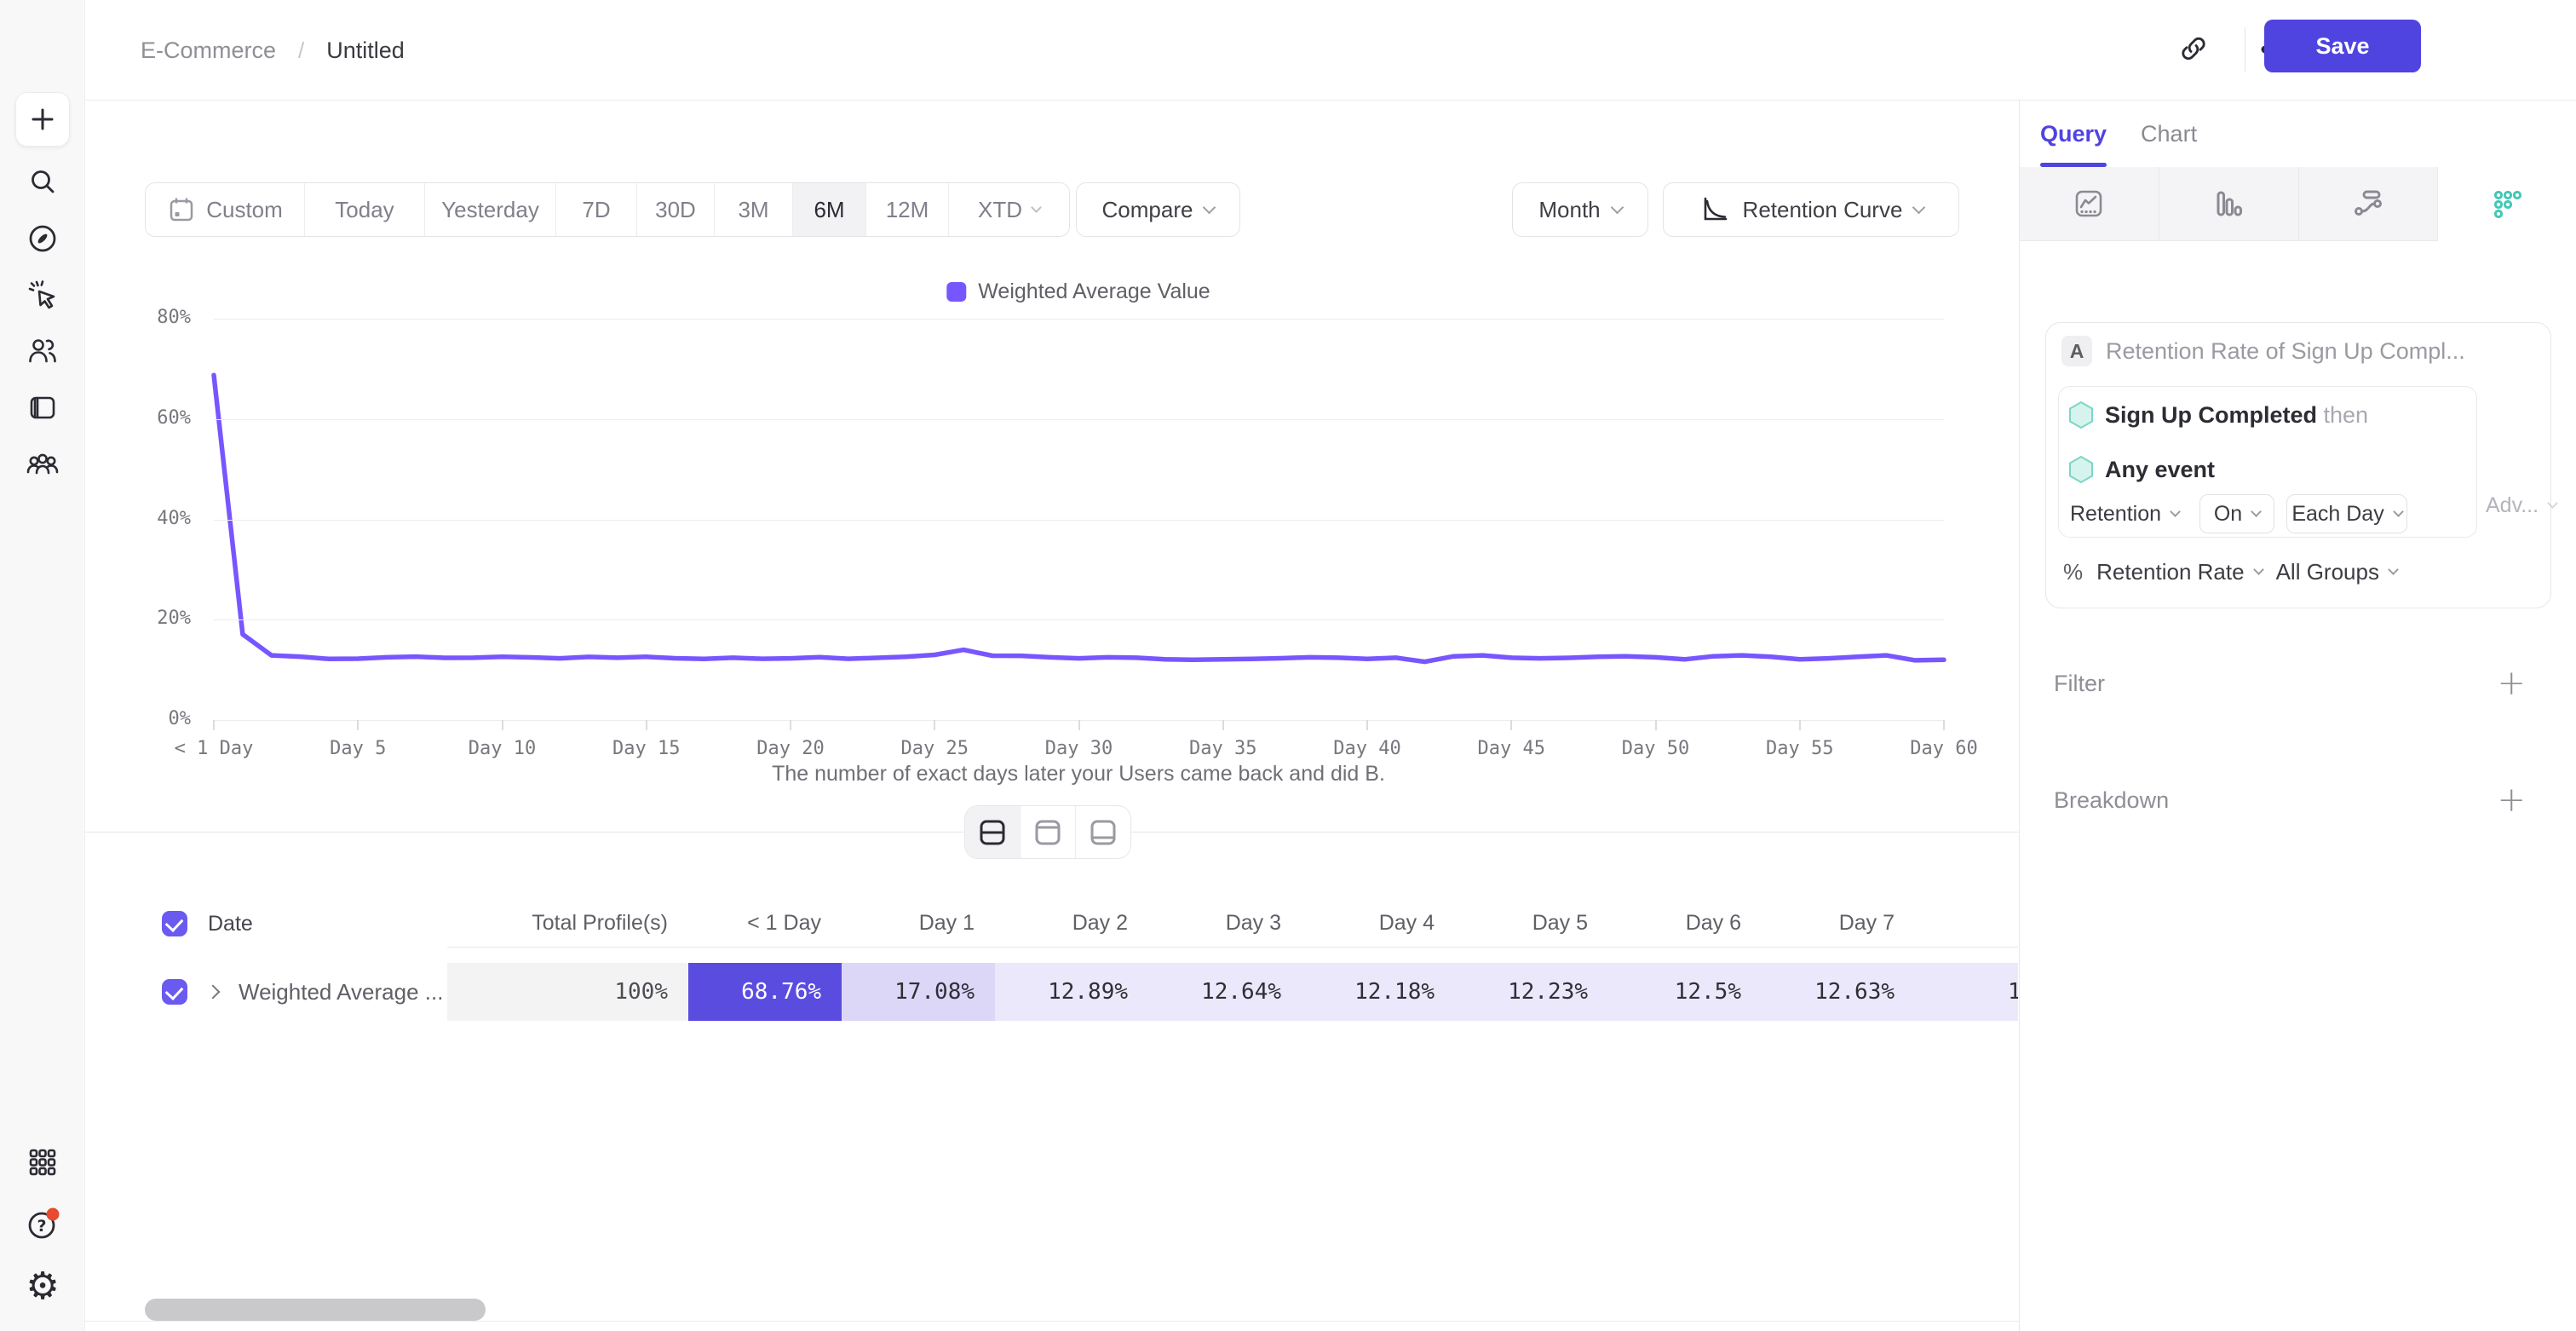 The image size is (2576, 1331). Describe the element at coordinates (1000, 209) in the screenshot. I see `range-xtd-label: XTD` at that location.